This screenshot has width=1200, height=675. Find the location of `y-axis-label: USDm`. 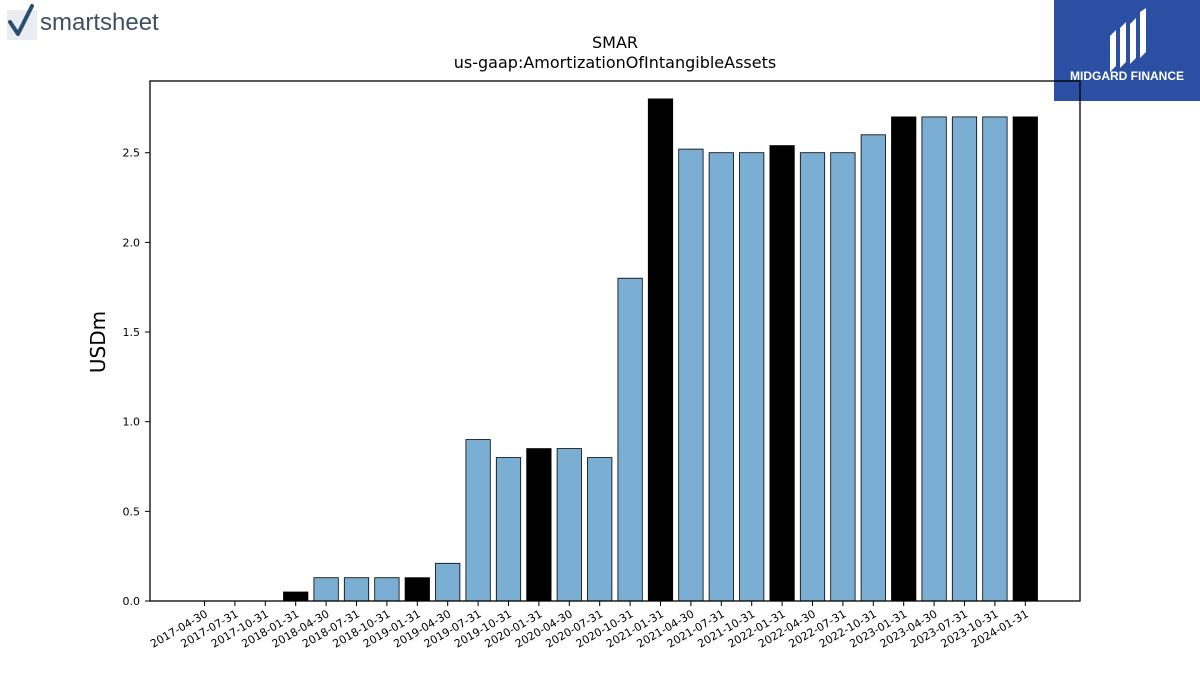

y-axis-label: USDm is located at coordinates (98, 342).